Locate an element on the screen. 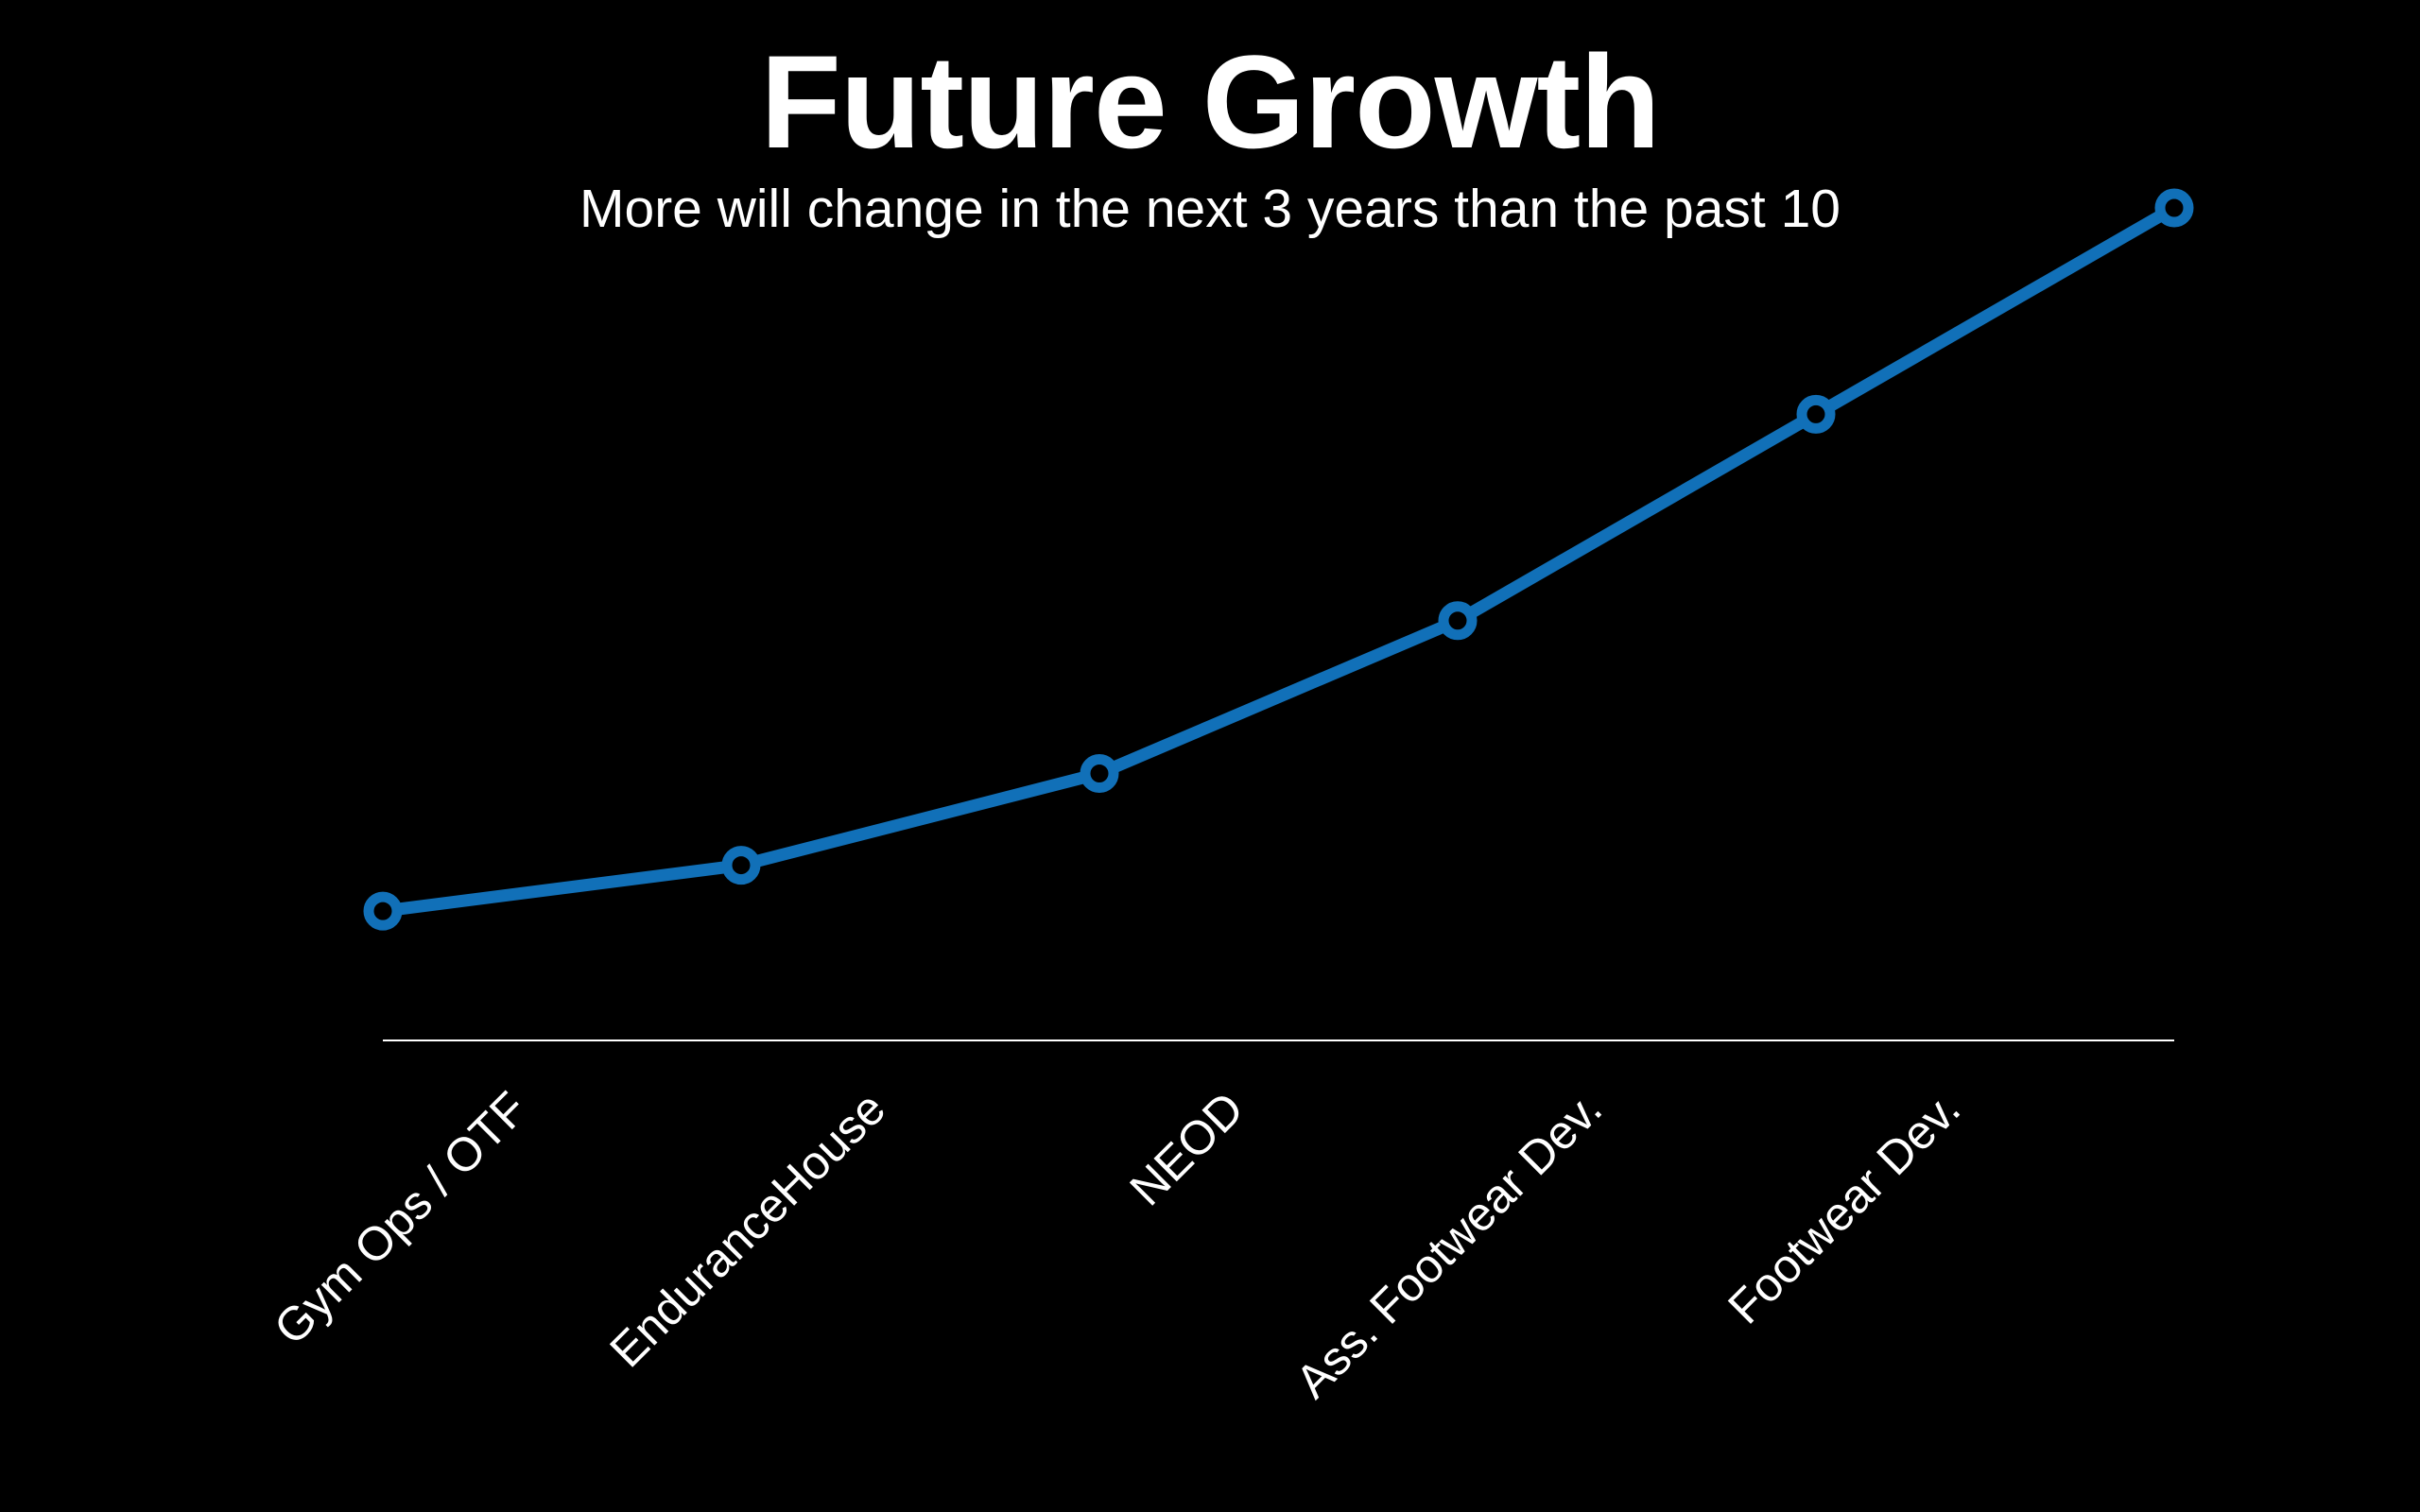  chart-title: Future Growth is located at coordinates (1210, 101).